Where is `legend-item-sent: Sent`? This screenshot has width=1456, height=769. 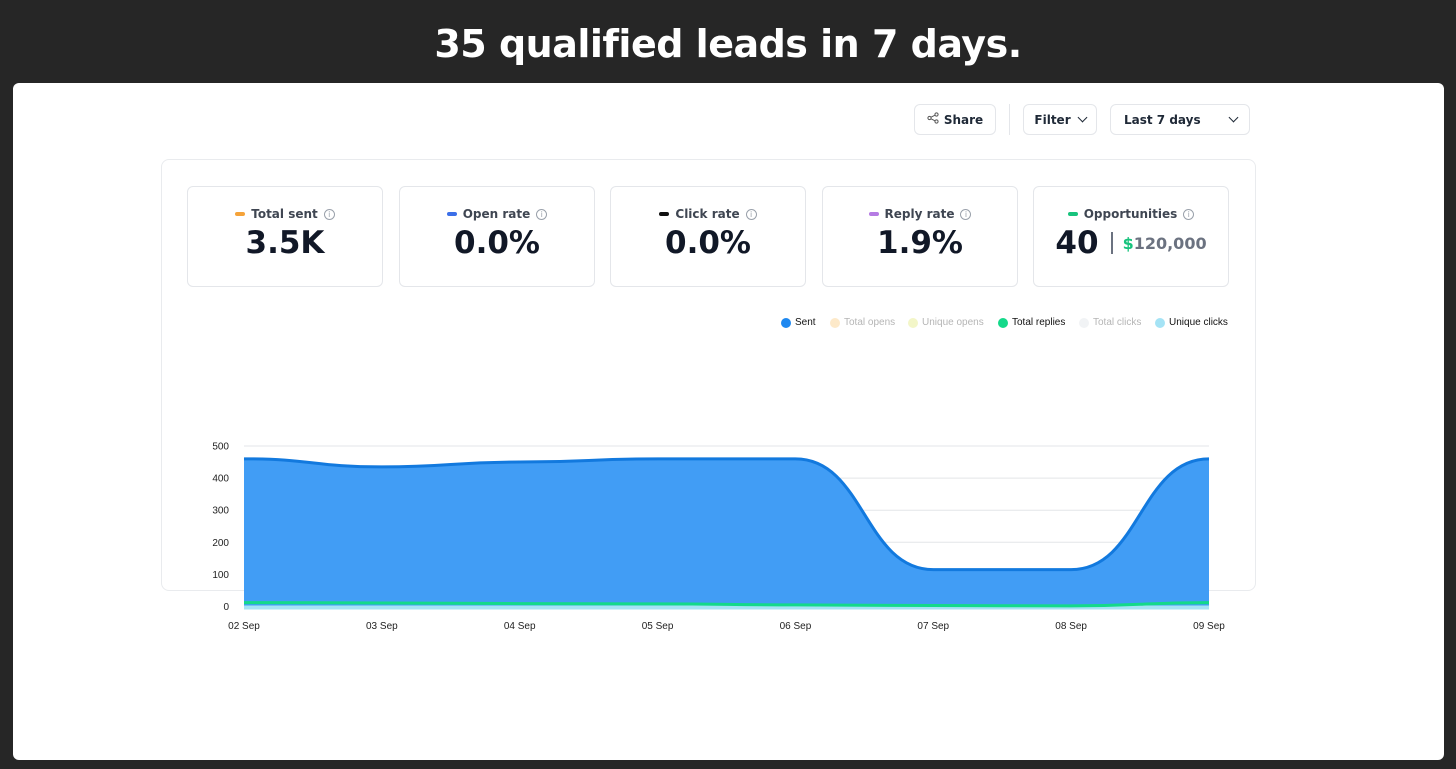
legend-item-sent: Sent is located at coordinates (798, 322).